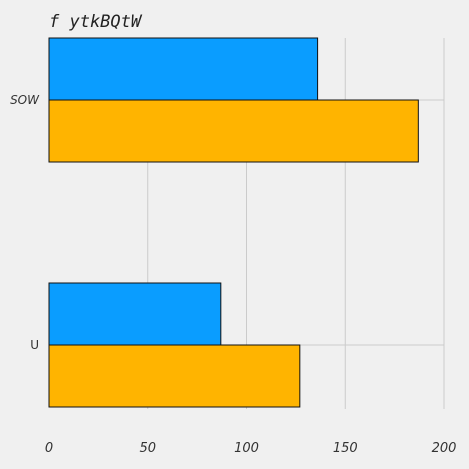 This screenshot has width=469, height=469. I want to click on x-tick-label-0: 0, so click(49, 448).